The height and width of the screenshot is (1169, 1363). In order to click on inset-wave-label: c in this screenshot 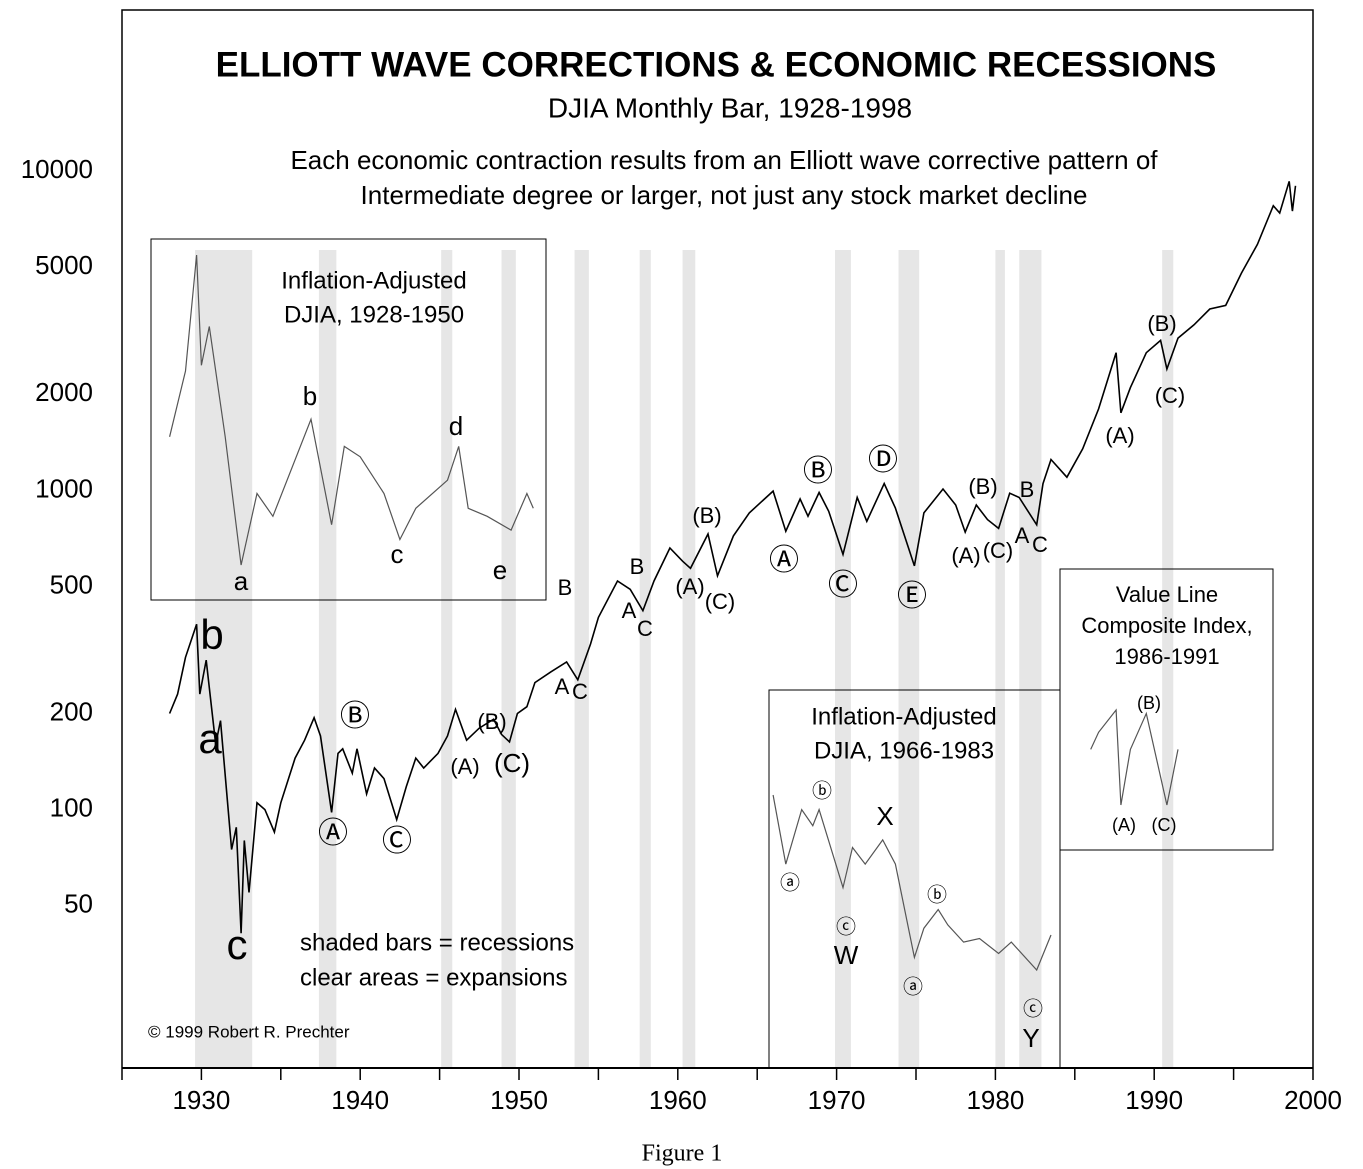, I will do `click(397, 554)`.